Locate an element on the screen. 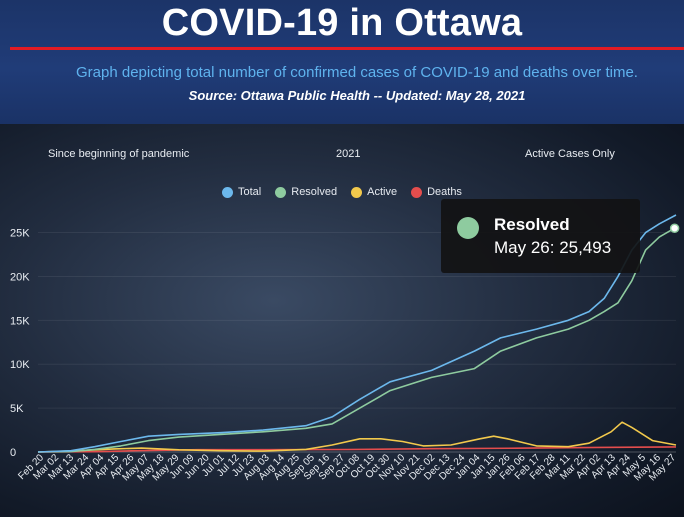 This screenshot has height=517, width=684. tab-since-beginning: Since beginning of pandemic is located at coordinates (119, 154).